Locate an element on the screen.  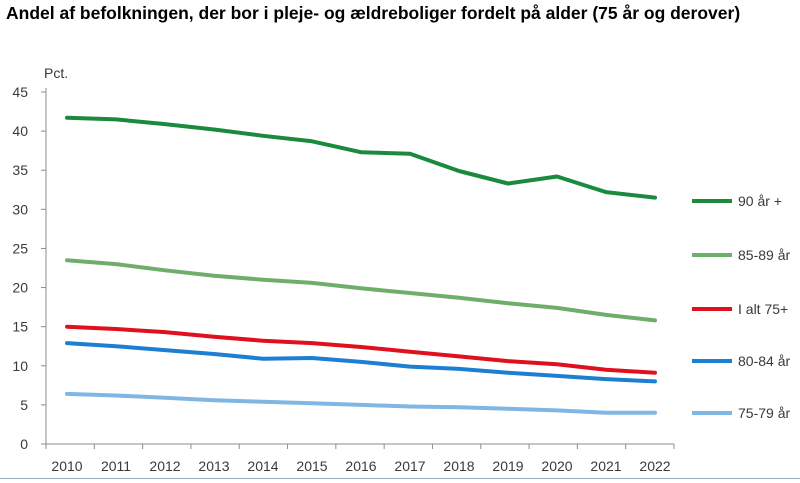
y-tick-label: 20 is located at coordinates (20, 288).